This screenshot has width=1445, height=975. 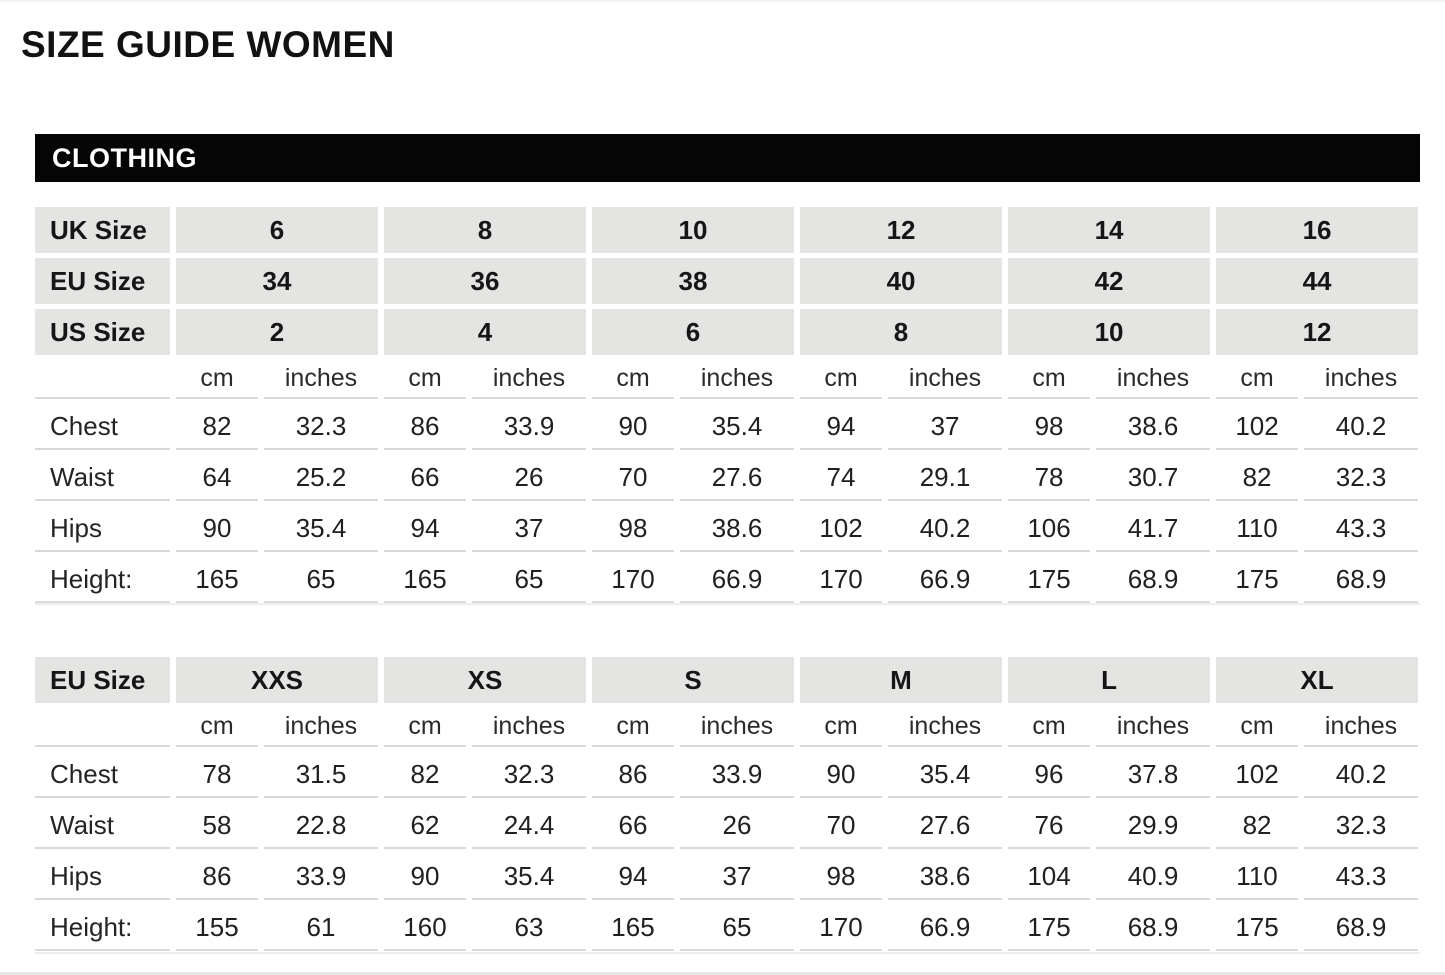 What do you see at coordinates (102, 332) in the screenshot?
I see `size-system-label: US Size` at bounding box center [102, 332].